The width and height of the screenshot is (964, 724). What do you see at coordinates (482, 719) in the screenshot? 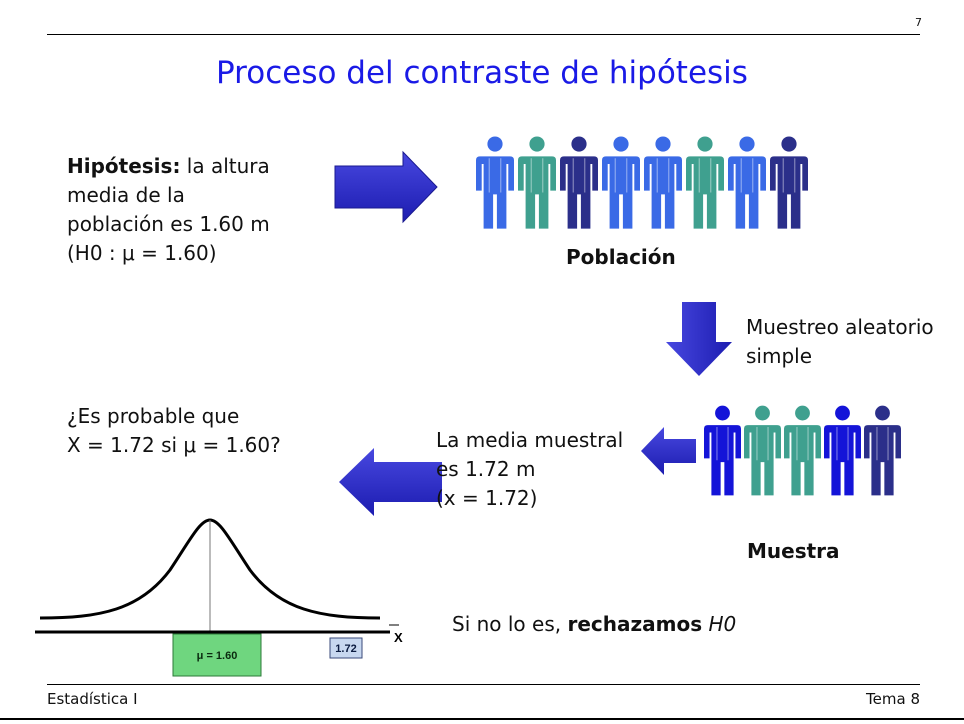
I see `bottom-rule` at bounding box center [482, 719].